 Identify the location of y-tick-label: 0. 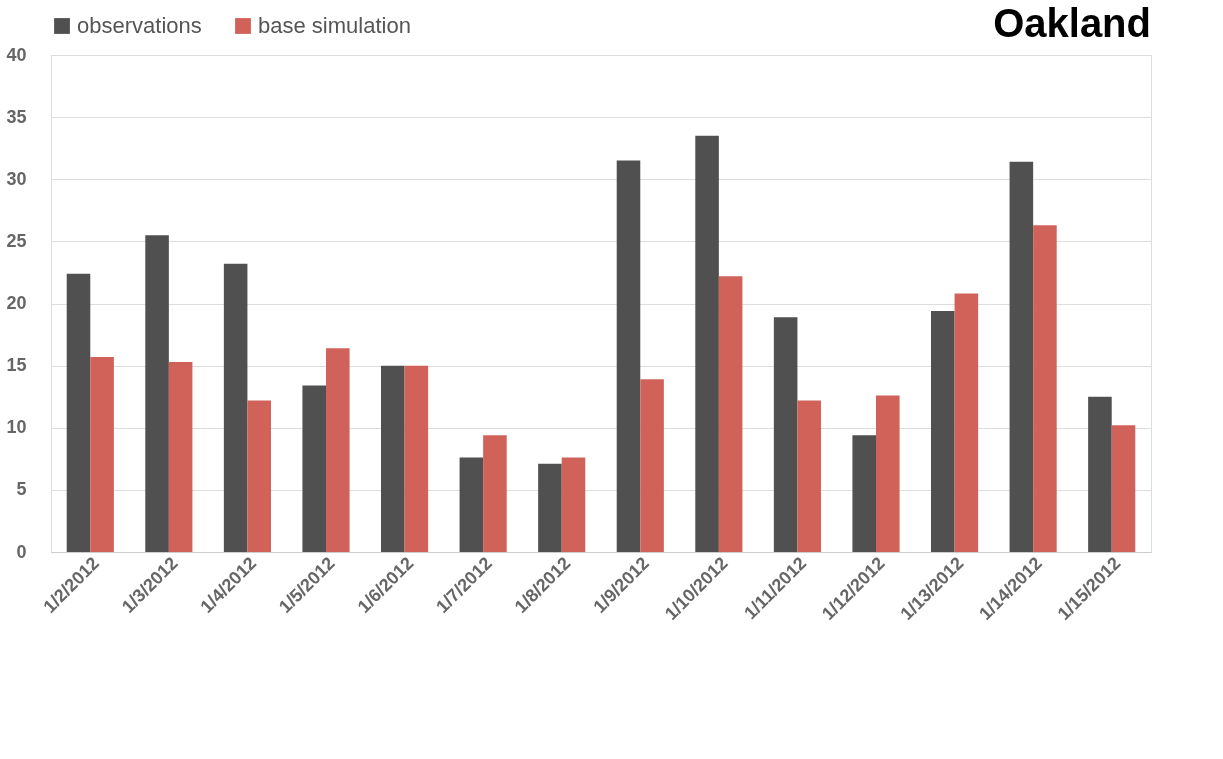
(21, 551).